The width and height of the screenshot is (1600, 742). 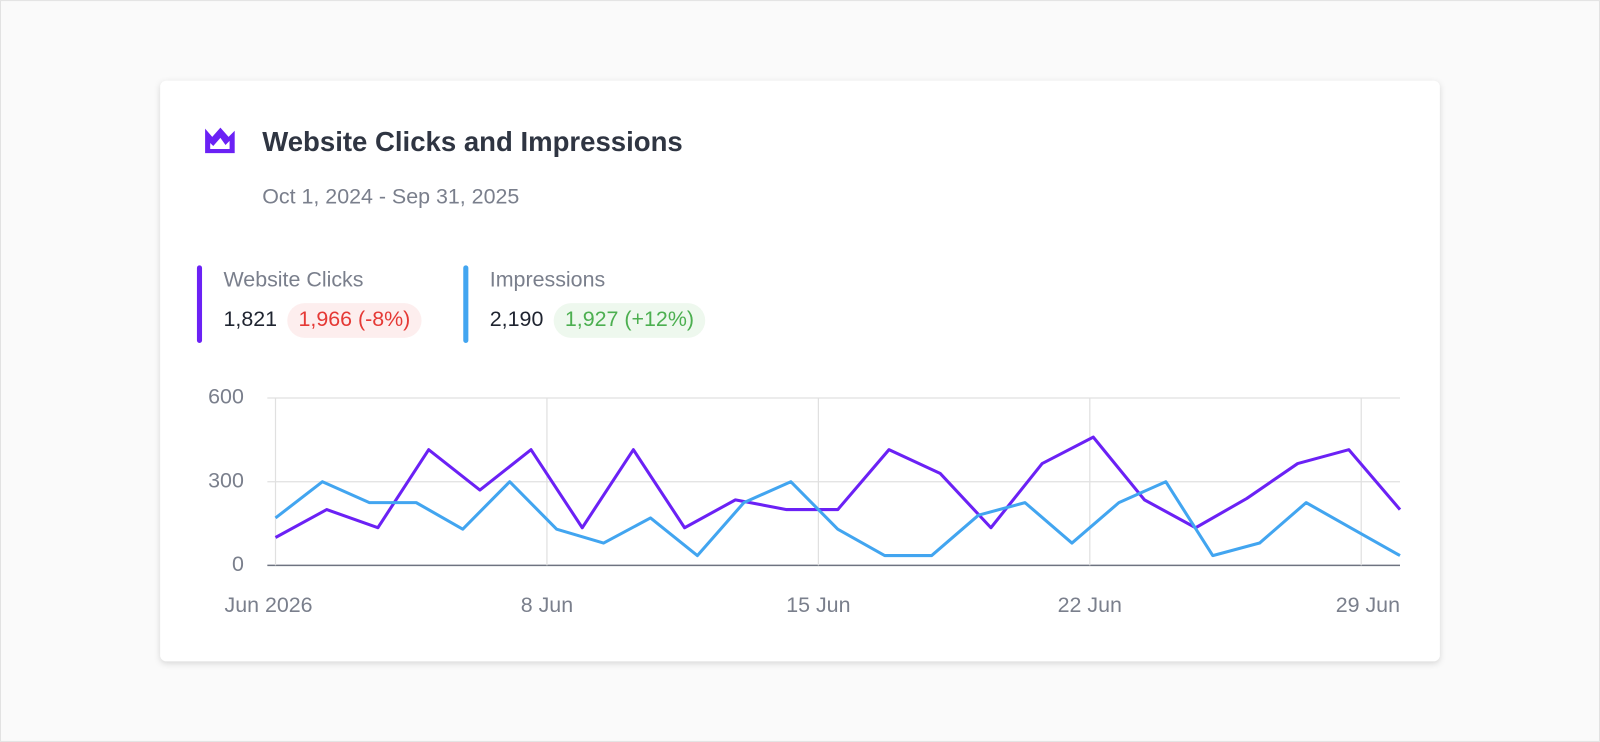 I want to click on legend-name: Website Clicks, so click(x=293, y=279).